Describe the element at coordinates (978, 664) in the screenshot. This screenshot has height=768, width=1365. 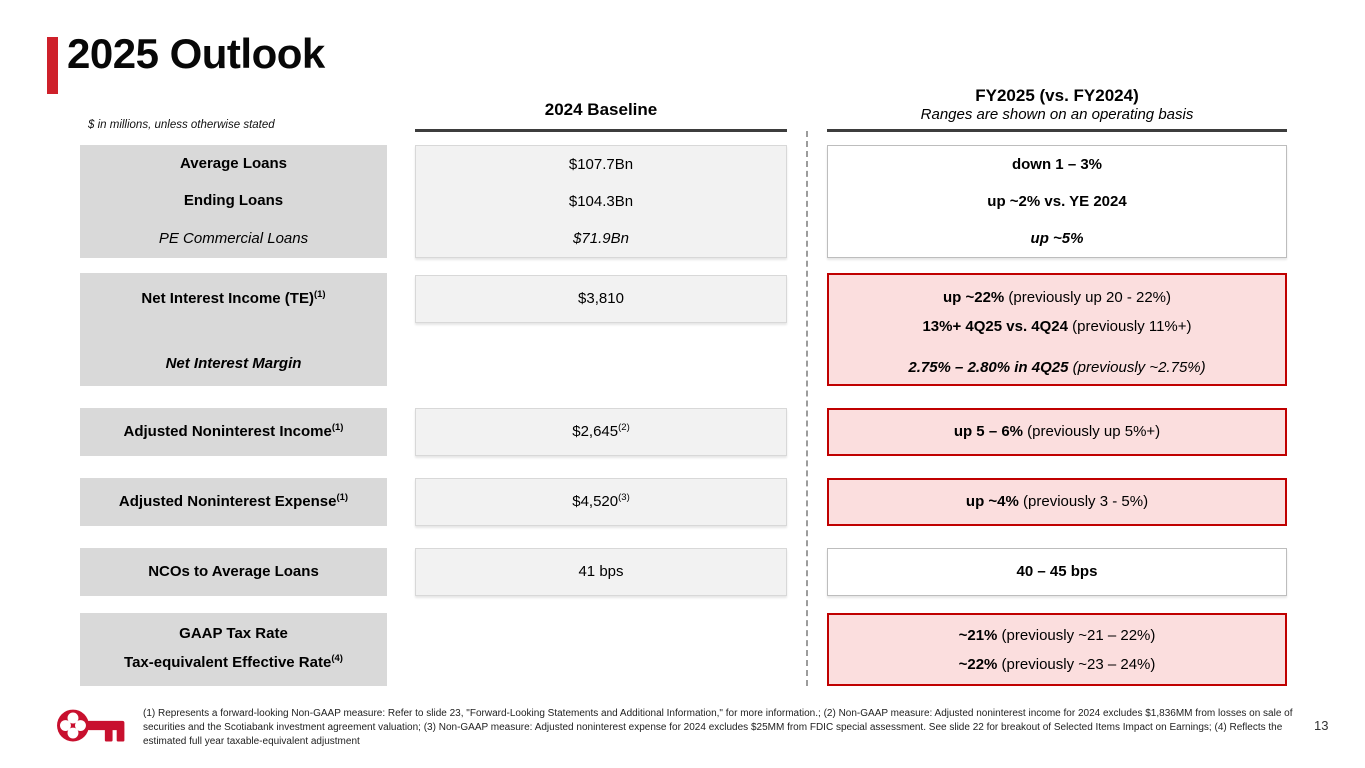
I see `tax-equiv-strong: ~22%` at that location.